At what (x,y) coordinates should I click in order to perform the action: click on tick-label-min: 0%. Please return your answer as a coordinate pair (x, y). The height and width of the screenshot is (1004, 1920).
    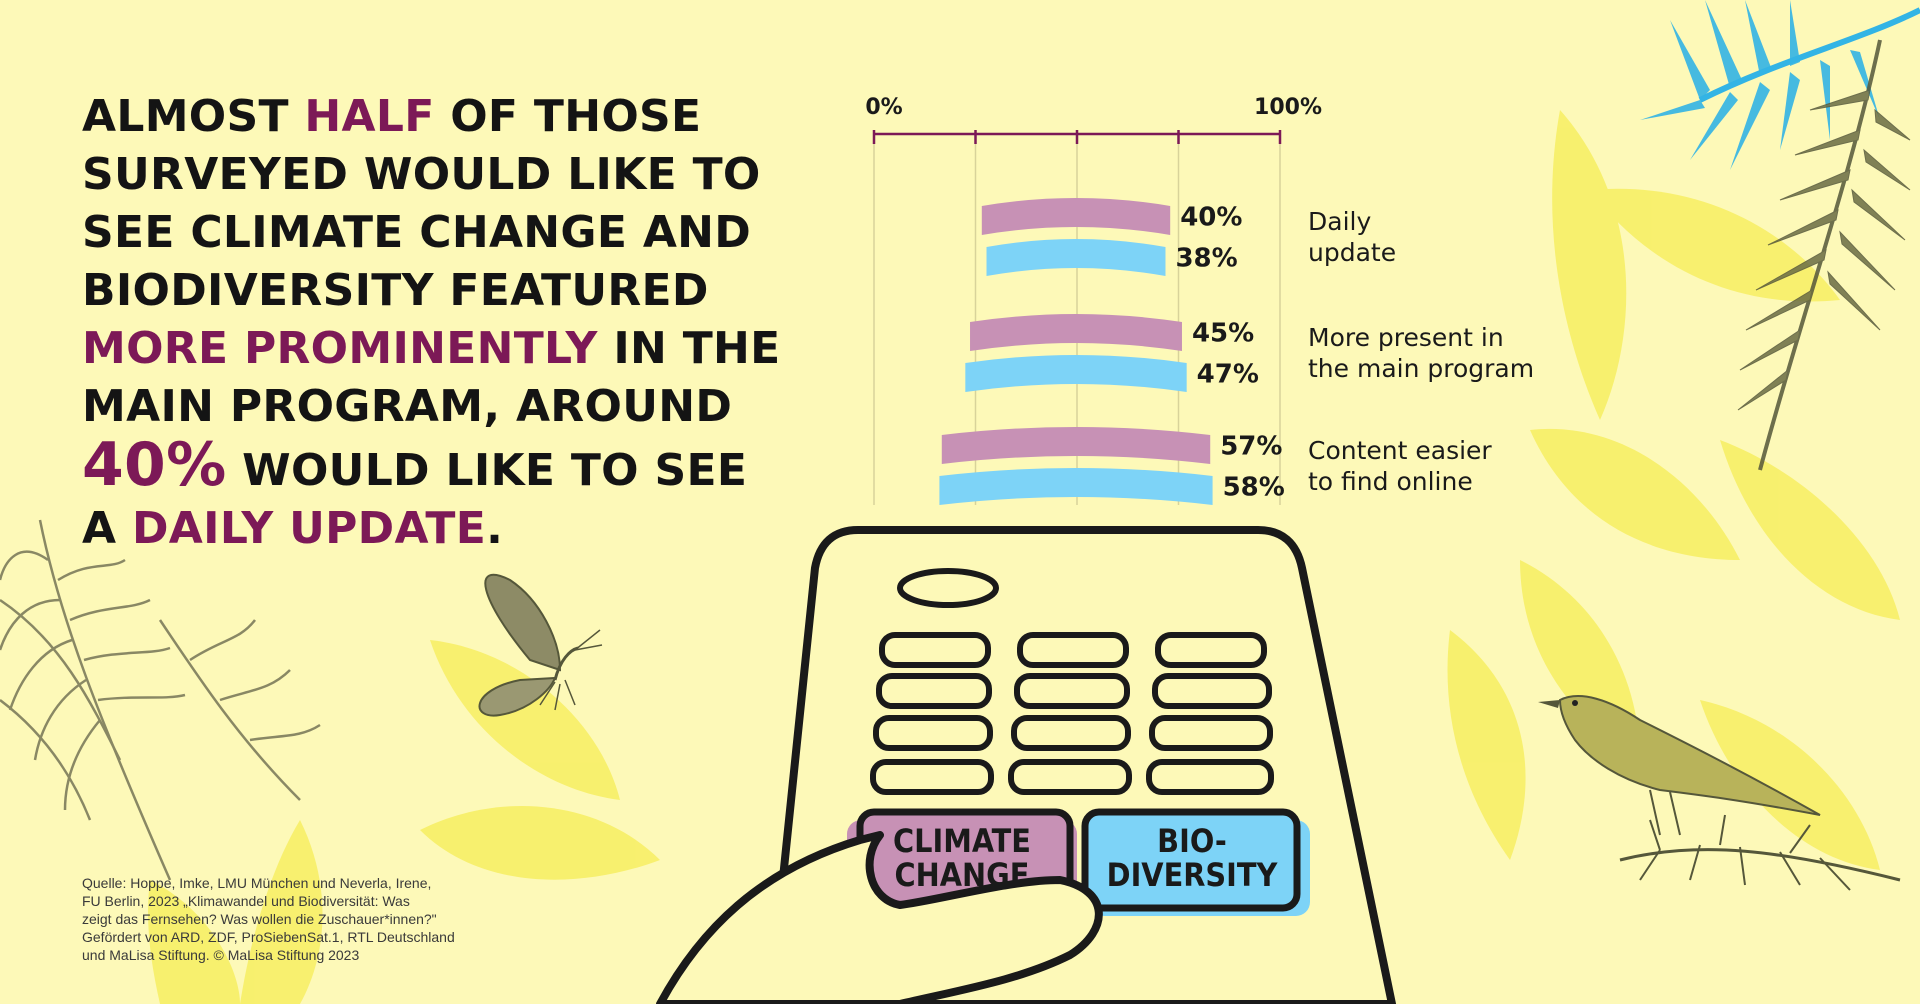
    Looking at the image, I should click on (883, 107).